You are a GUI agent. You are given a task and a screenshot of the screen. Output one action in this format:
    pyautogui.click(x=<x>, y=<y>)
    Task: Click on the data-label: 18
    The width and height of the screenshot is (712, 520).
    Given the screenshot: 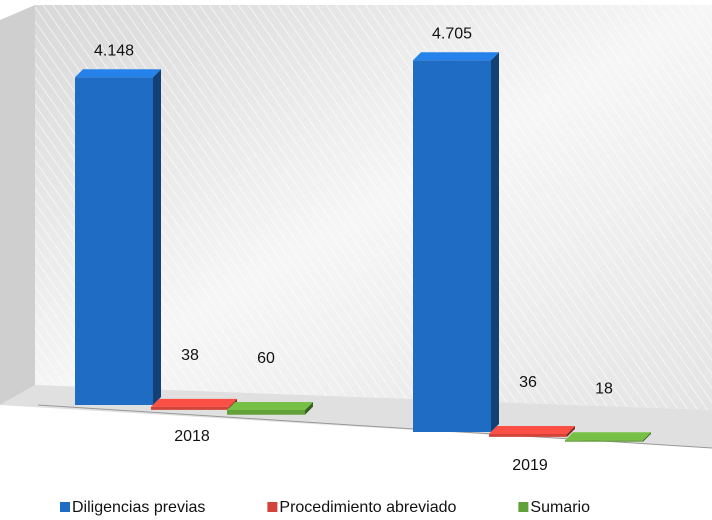 What is the action you would take?
    pyautogui.click(x=604, y=389)
    